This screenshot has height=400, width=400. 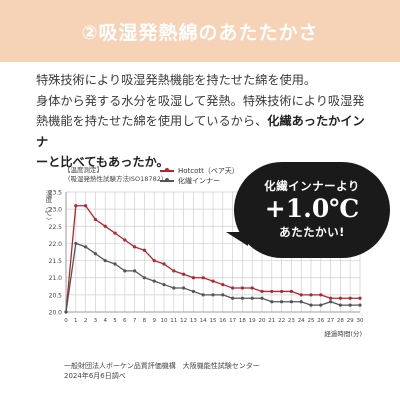 What do you see at coordinates (102, 162) in the screenshot?
I see `intro-line-4-emphasis: ーと比べてもあったか。` at bounding box center [102, 162].